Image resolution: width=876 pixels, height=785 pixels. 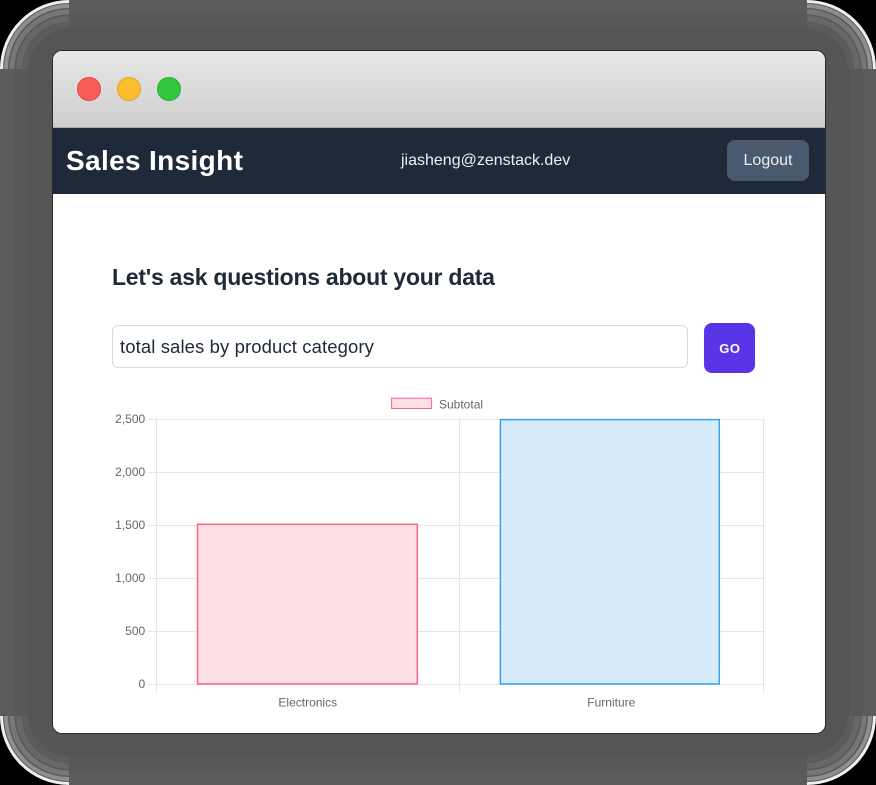 What do you see at coordinates (307, 703) in the screenshot?
I see `svg-text: Electronics` at bounding box center [307, 703].